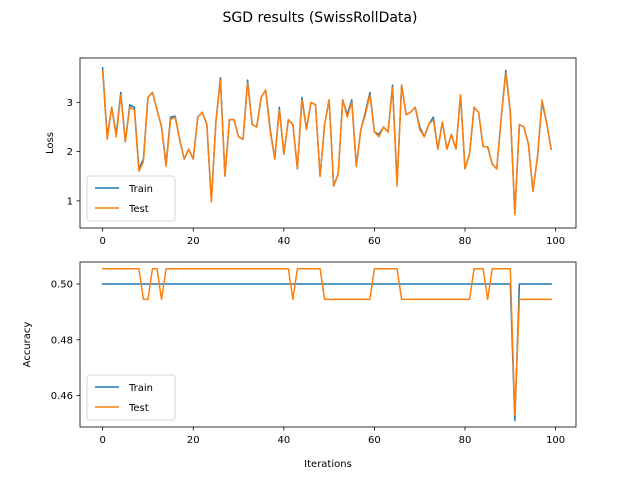 The image size is (640, 480). I want to click on x-axis-label: Iterations, so click(328, 464).